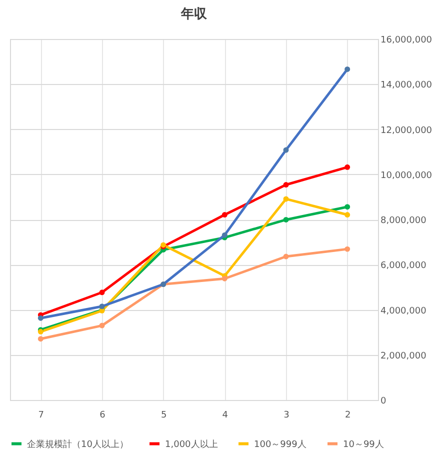 The image size is (440, 458). What do you see at coordinates (406, 85) in the screenshot?
I see `y-tick-label: 14,000,000` at bounding box center [406, 85].